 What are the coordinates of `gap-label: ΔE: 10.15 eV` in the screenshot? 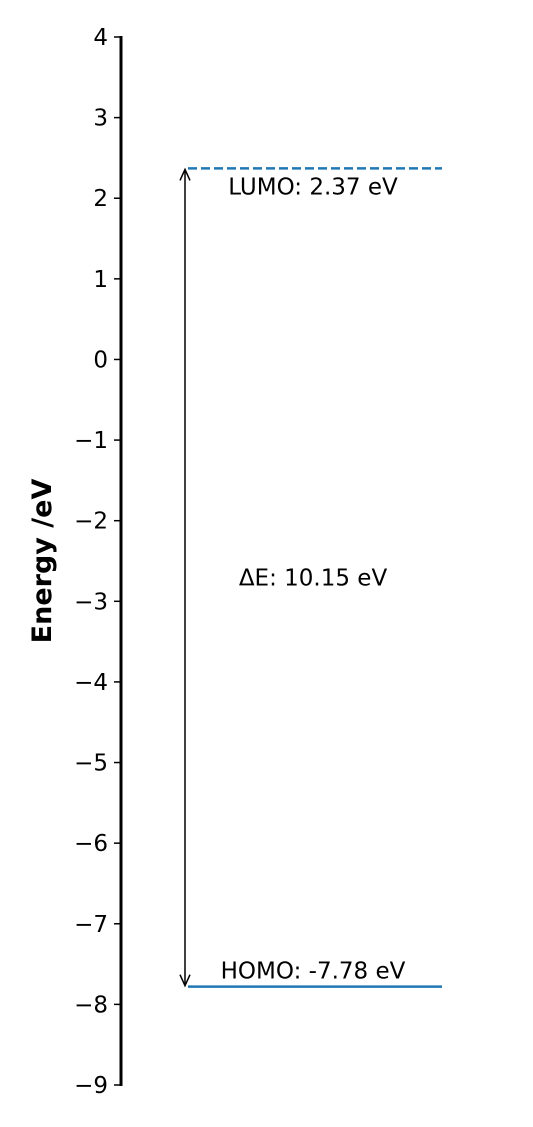 It's located at (313, 579).